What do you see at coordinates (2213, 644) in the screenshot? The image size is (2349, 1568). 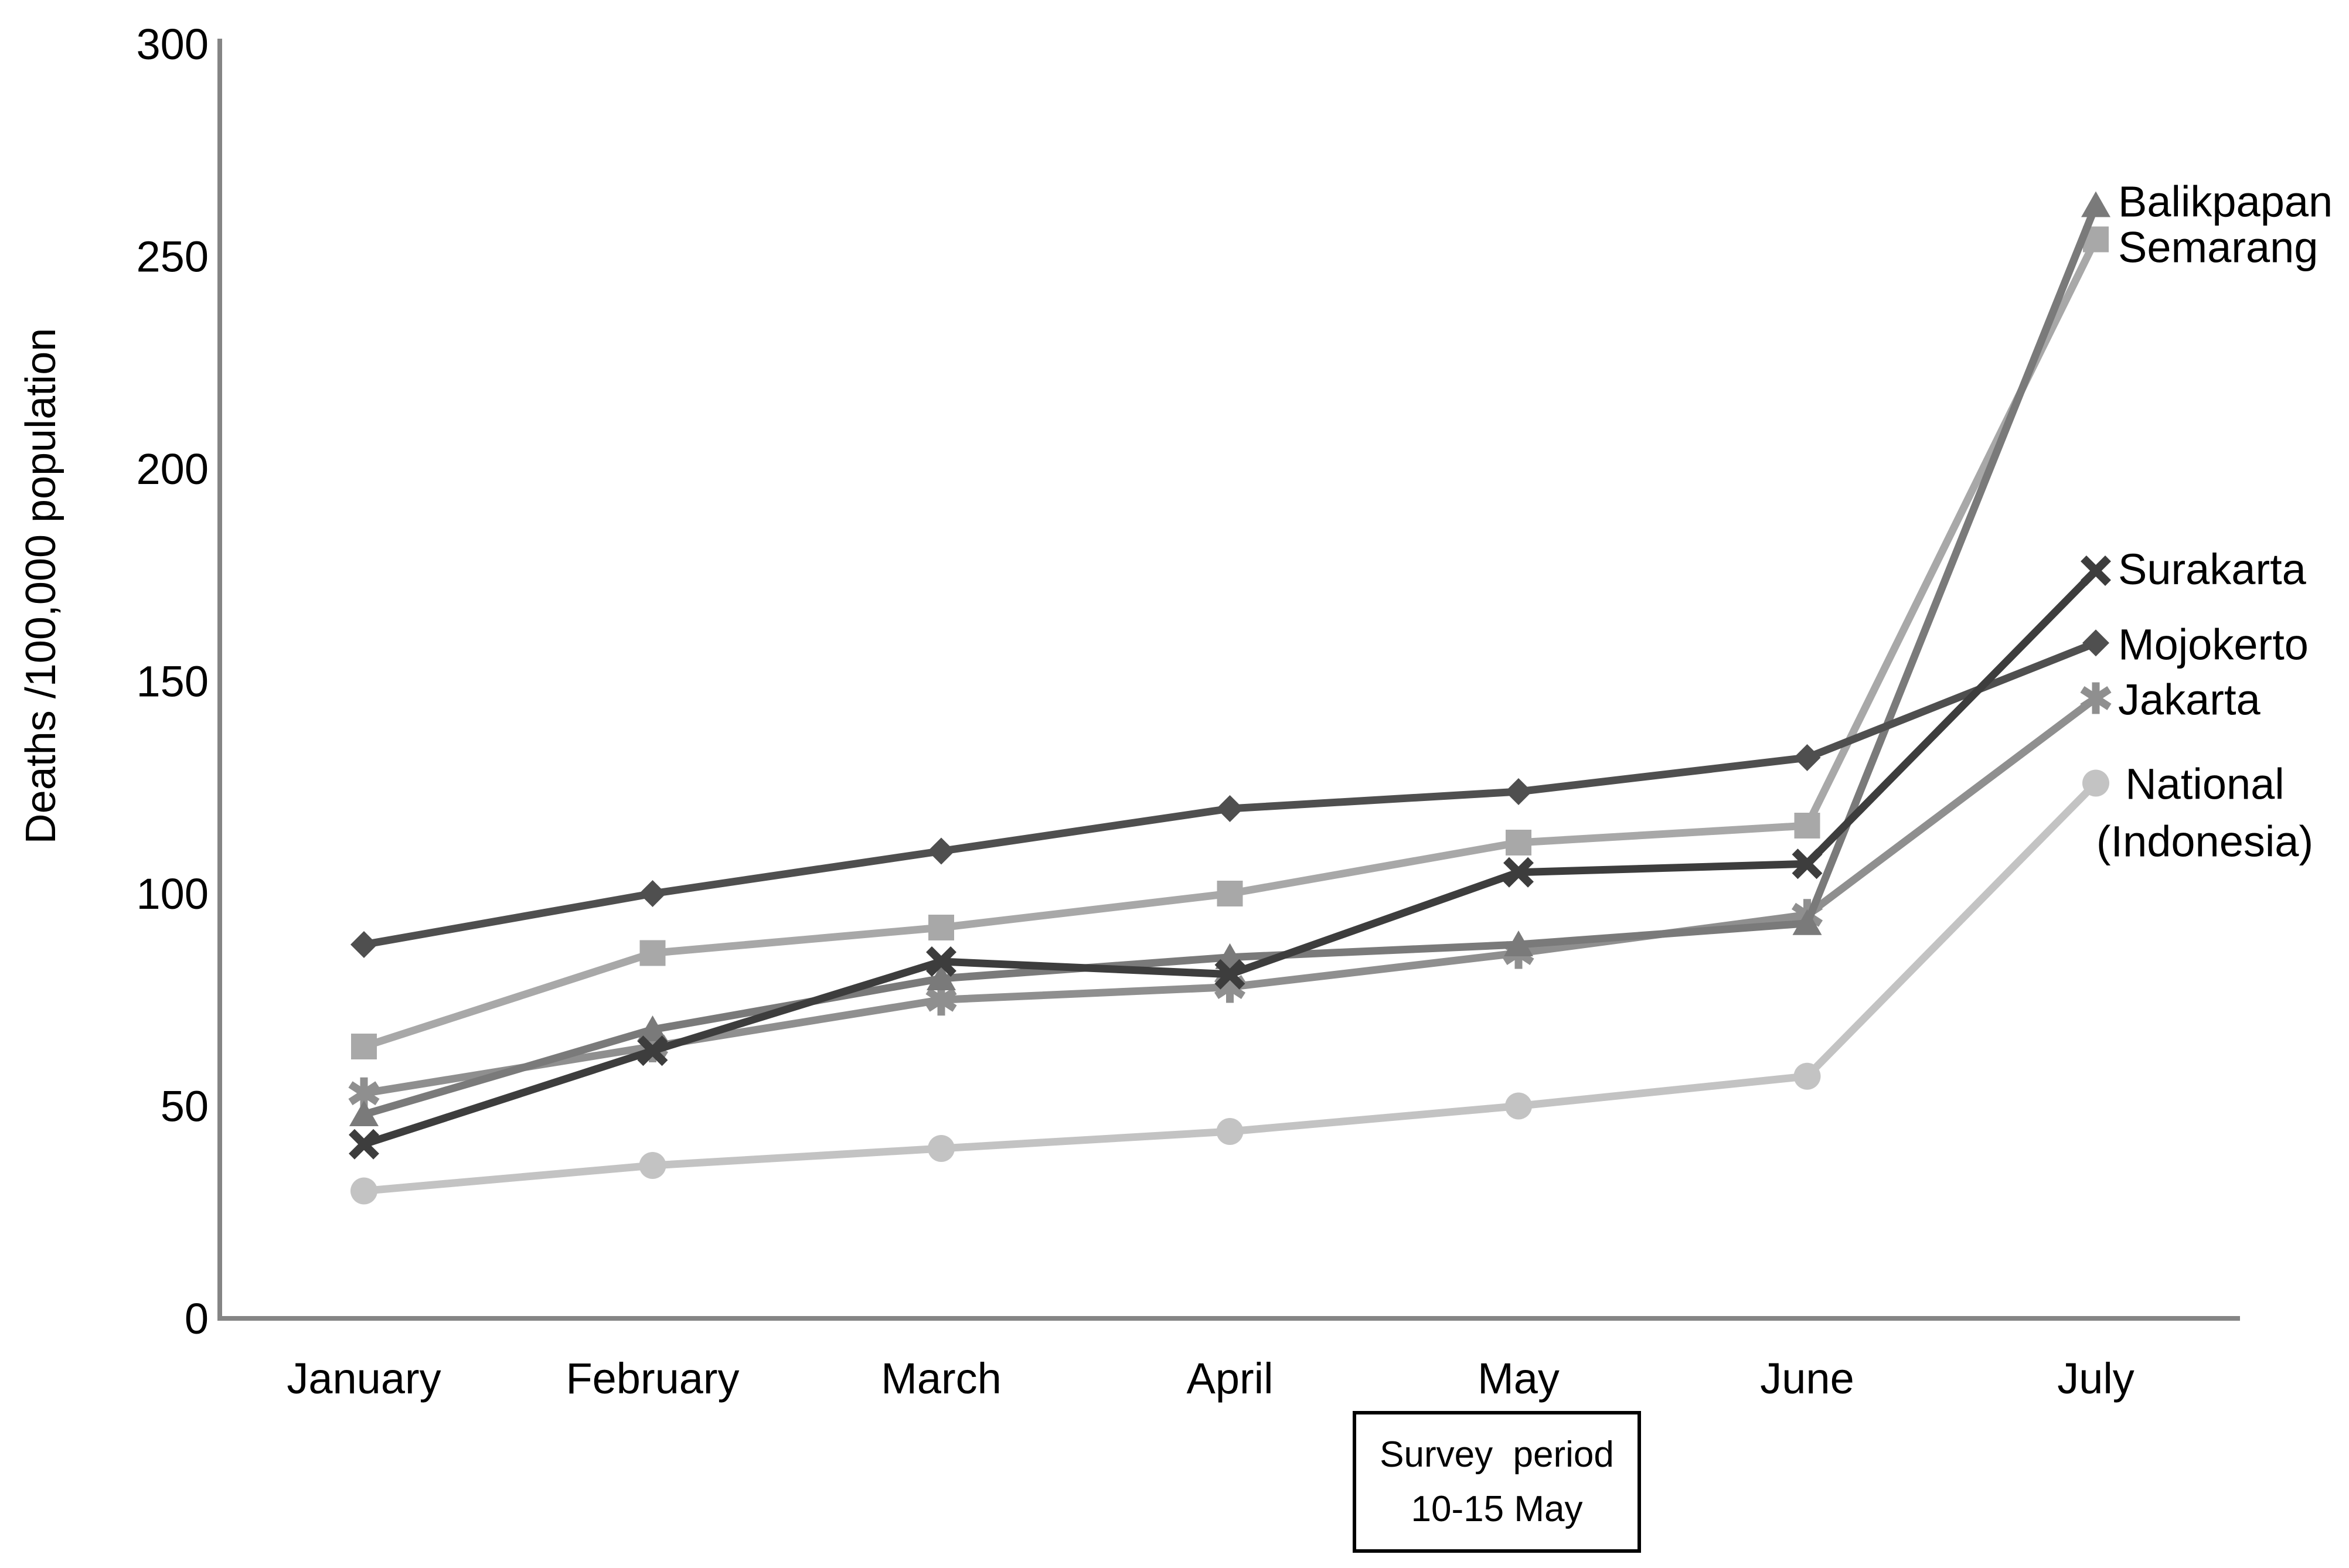 I see `series-label-mojokerto: Mojokerto` at bounding box center [2213, 644].